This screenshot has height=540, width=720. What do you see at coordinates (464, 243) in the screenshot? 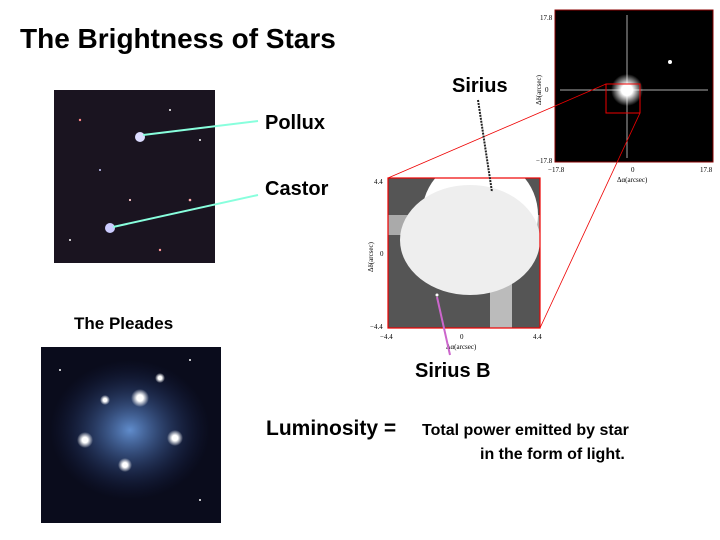
I see `zoom-image` at bounding box center [464, 243].